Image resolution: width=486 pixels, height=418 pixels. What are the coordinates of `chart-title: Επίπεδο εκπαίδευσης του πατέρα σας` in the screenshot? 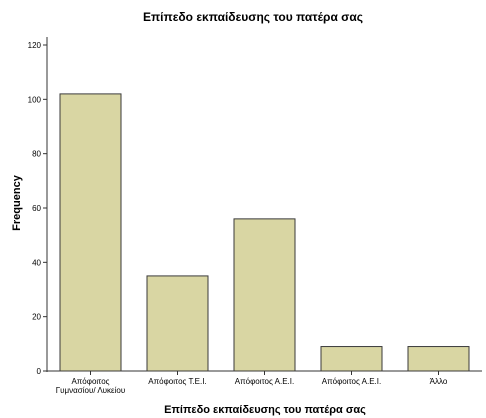 It's located at (253, 17).